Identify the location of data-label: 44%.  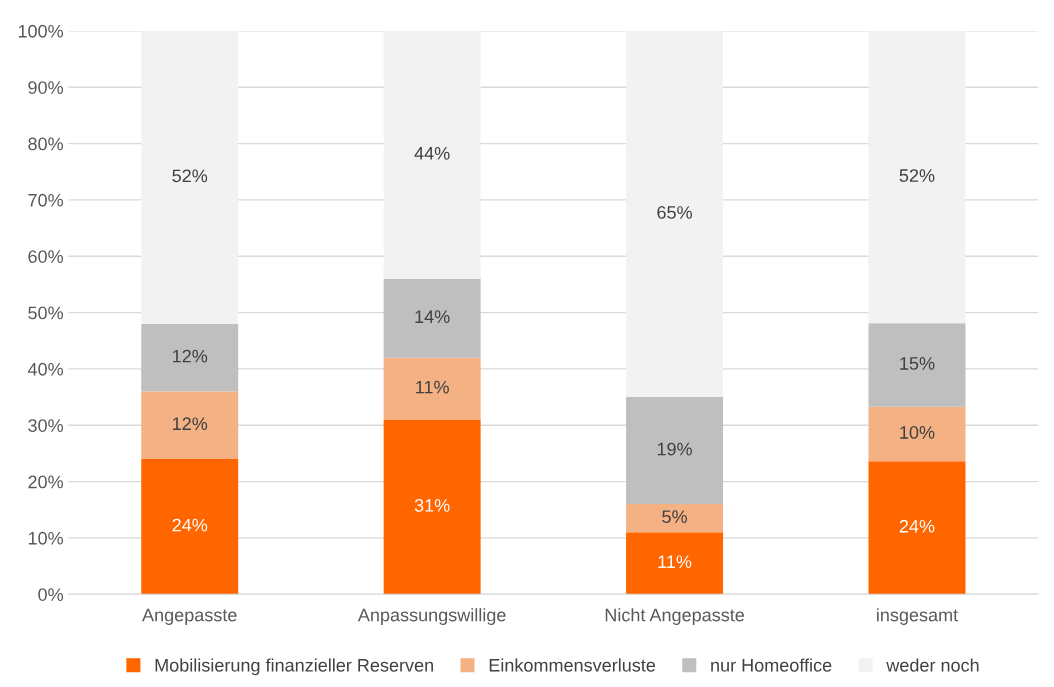
(432, 153).